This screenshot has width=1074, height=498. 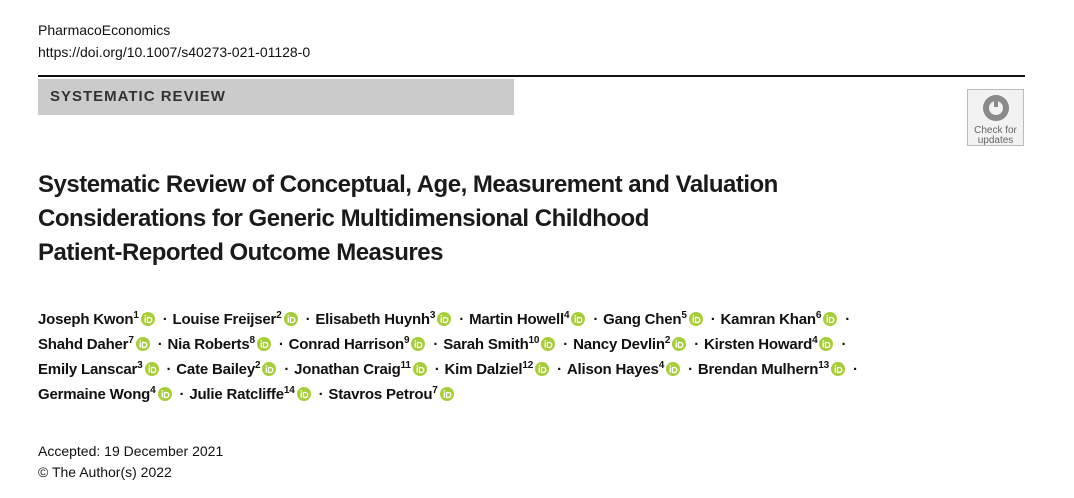 I want to click on author-name: Martin Howell, so click(x=516, y=319).